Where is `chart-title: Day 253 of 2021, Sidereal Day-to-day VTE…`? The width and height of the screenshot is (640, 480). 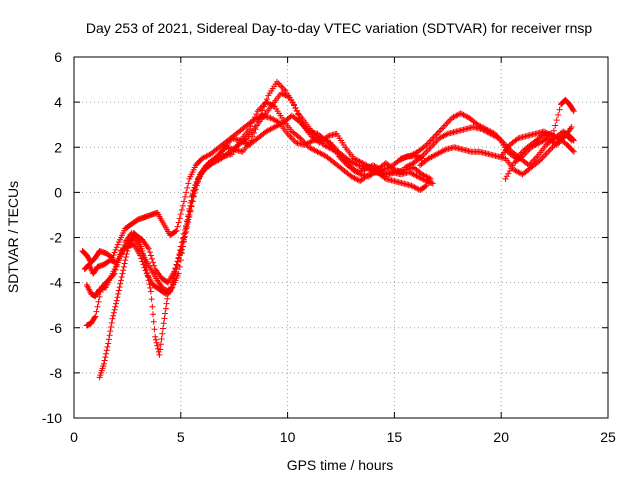 chart-title: Day 253 of 2021, Sidereal Day-to-day VTE… is located at coordinates (339, 28).